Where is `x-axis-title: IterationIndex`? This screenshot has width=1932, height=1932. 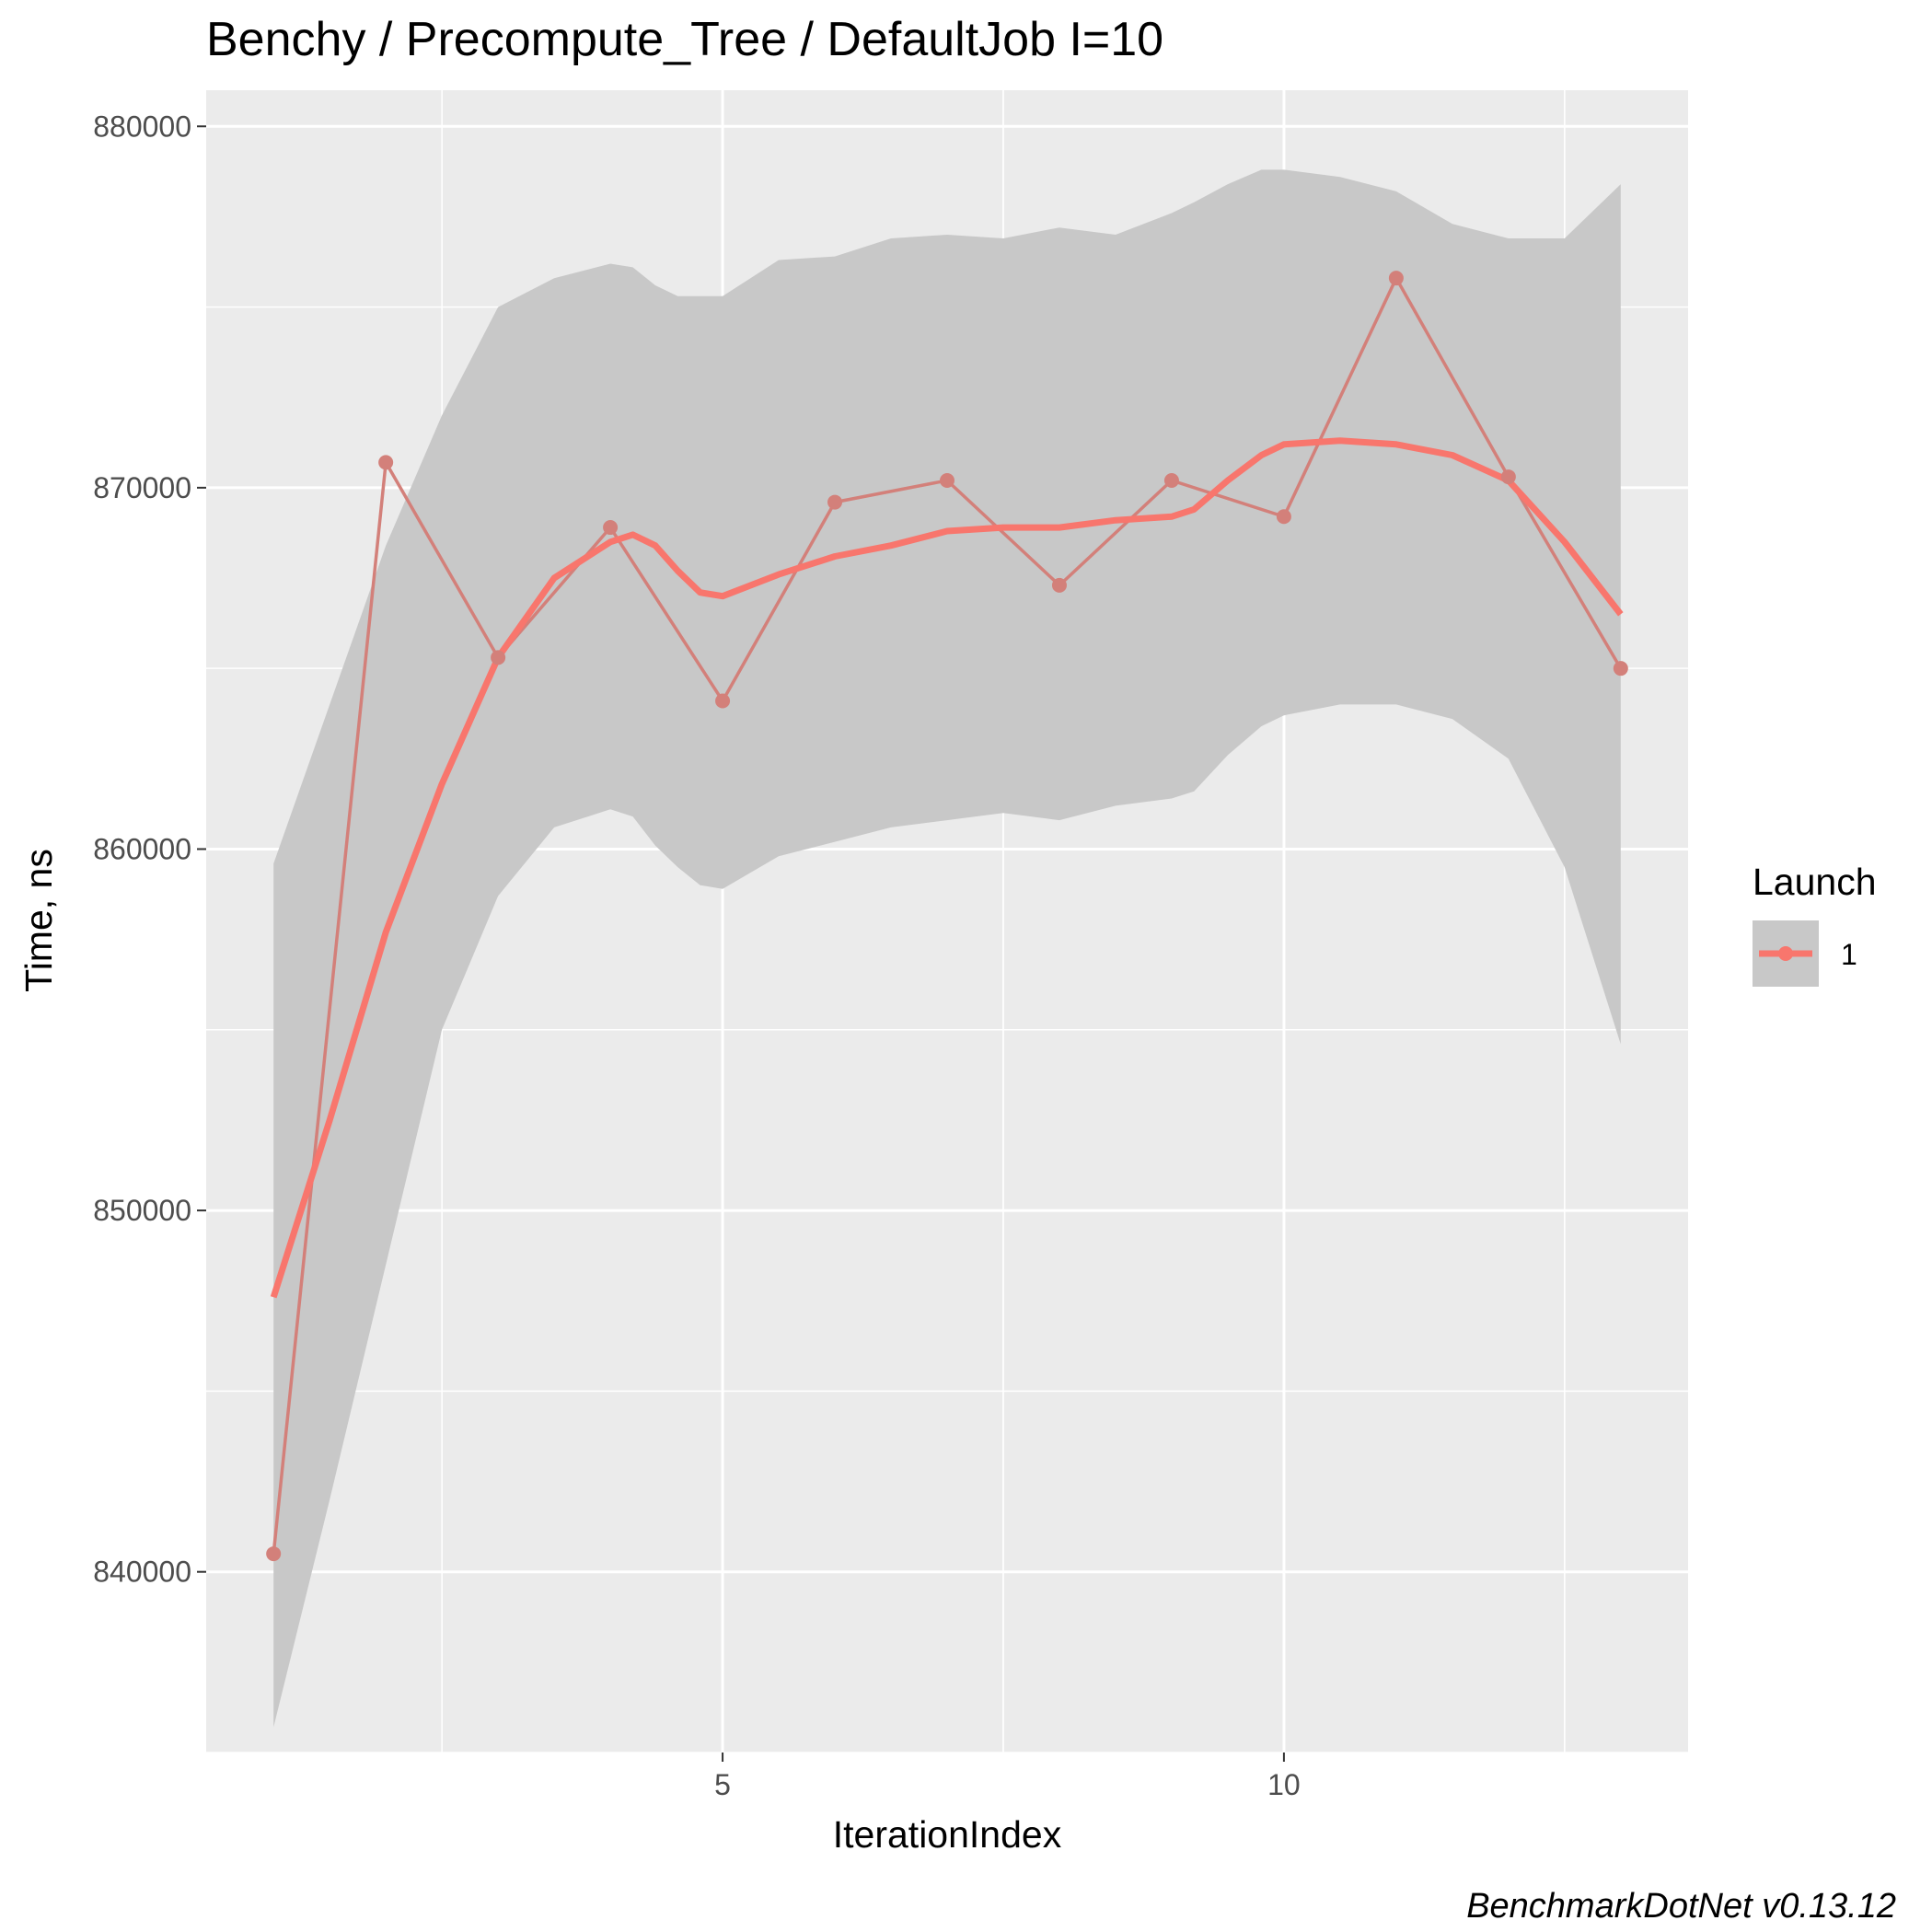 x-axis-title: IterationIndex is located at coordinates (947, 1835).